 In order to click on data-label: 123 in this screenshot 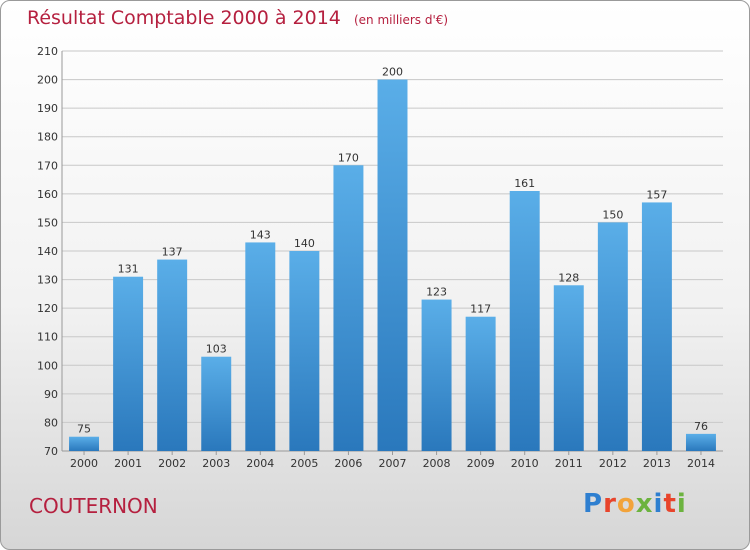, I will do `click(436, 292)`.